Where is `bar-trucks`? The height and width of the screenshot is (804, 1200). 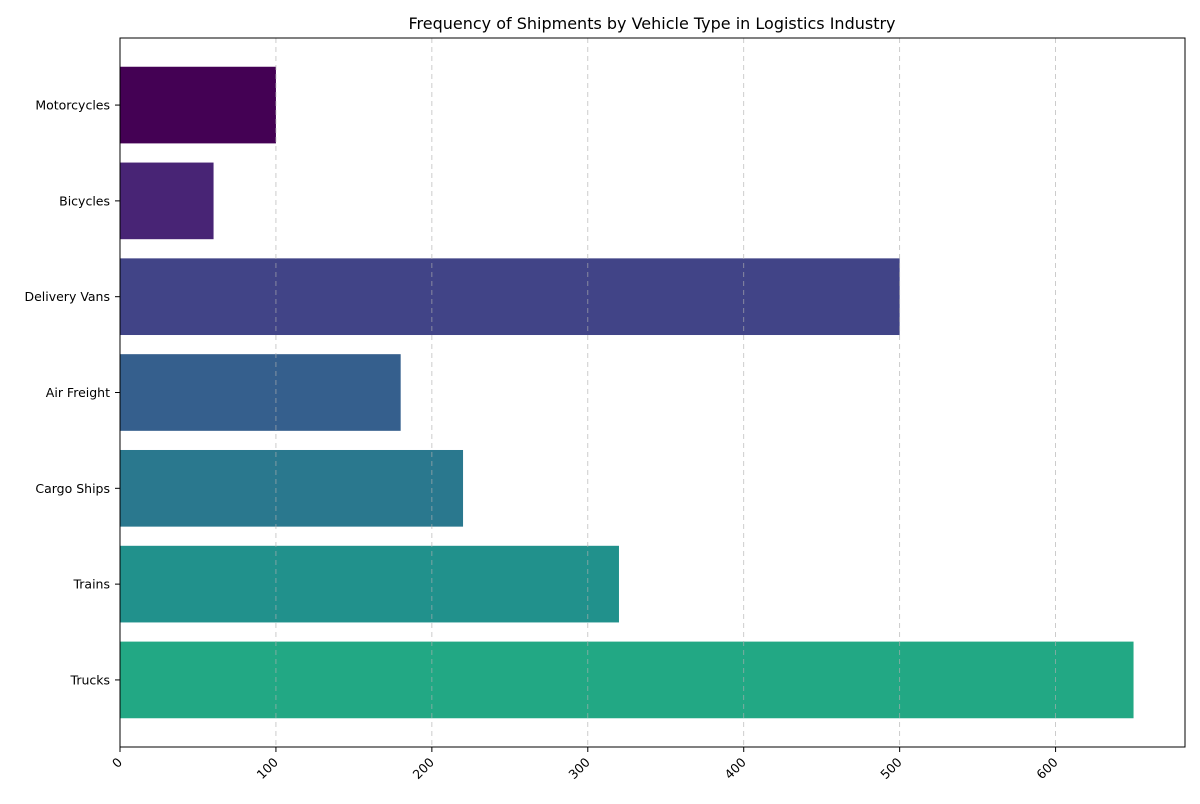 bar-trucks is located at coordinates (627, 680).